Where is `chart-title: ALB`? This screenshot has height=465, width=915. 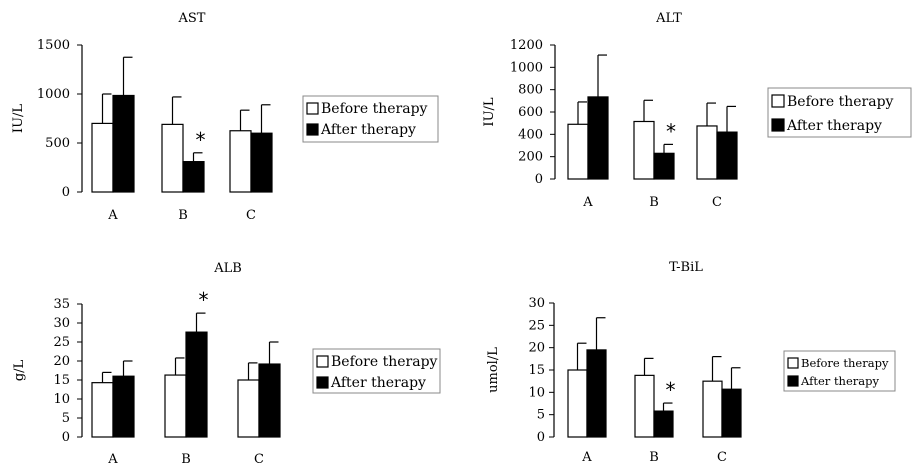
chart-title: ALB is located at coordinates (227, 268).